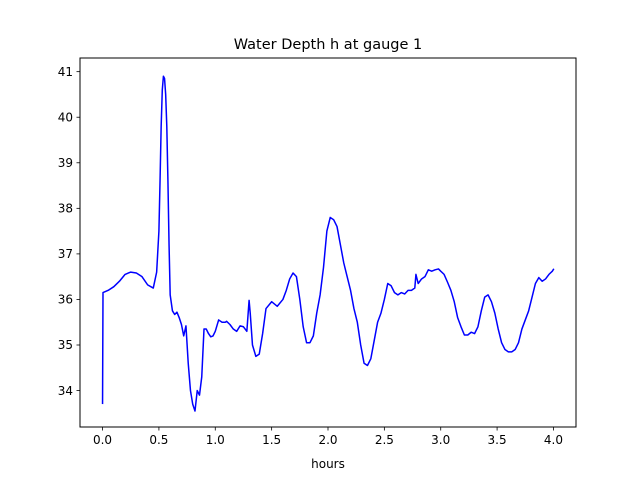 The height and width of the screenshot is (480, 640). What do you see at coordinates (65, 300) in the screenshot?
I see `y-tick-label: 36` at bounding box center [65, 300].